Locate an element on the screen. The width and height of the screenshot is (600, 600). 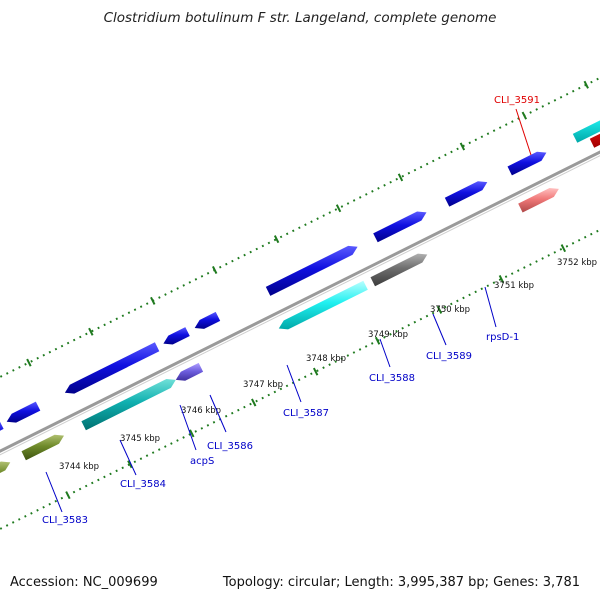
kbp-label: 3746 kbp is located at coordinates (201, 411).